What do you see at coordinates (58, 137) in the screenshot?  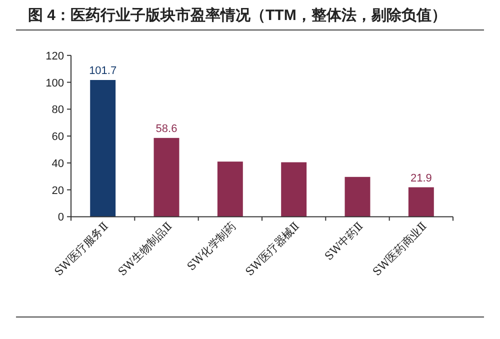 I see `y-tick-label: 60` at bounding box center [58, 137].